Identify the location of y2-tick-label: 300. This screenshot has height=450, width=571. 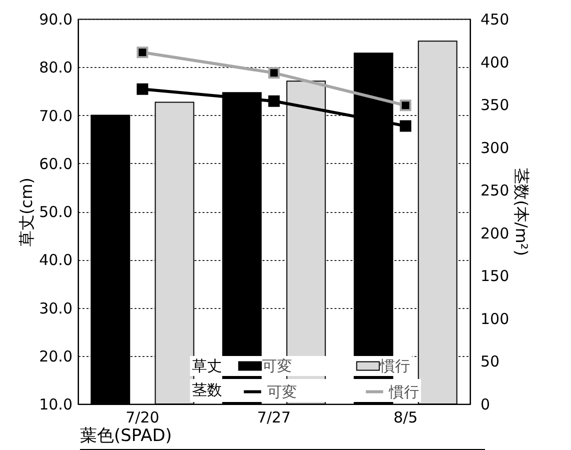
(495, 147).